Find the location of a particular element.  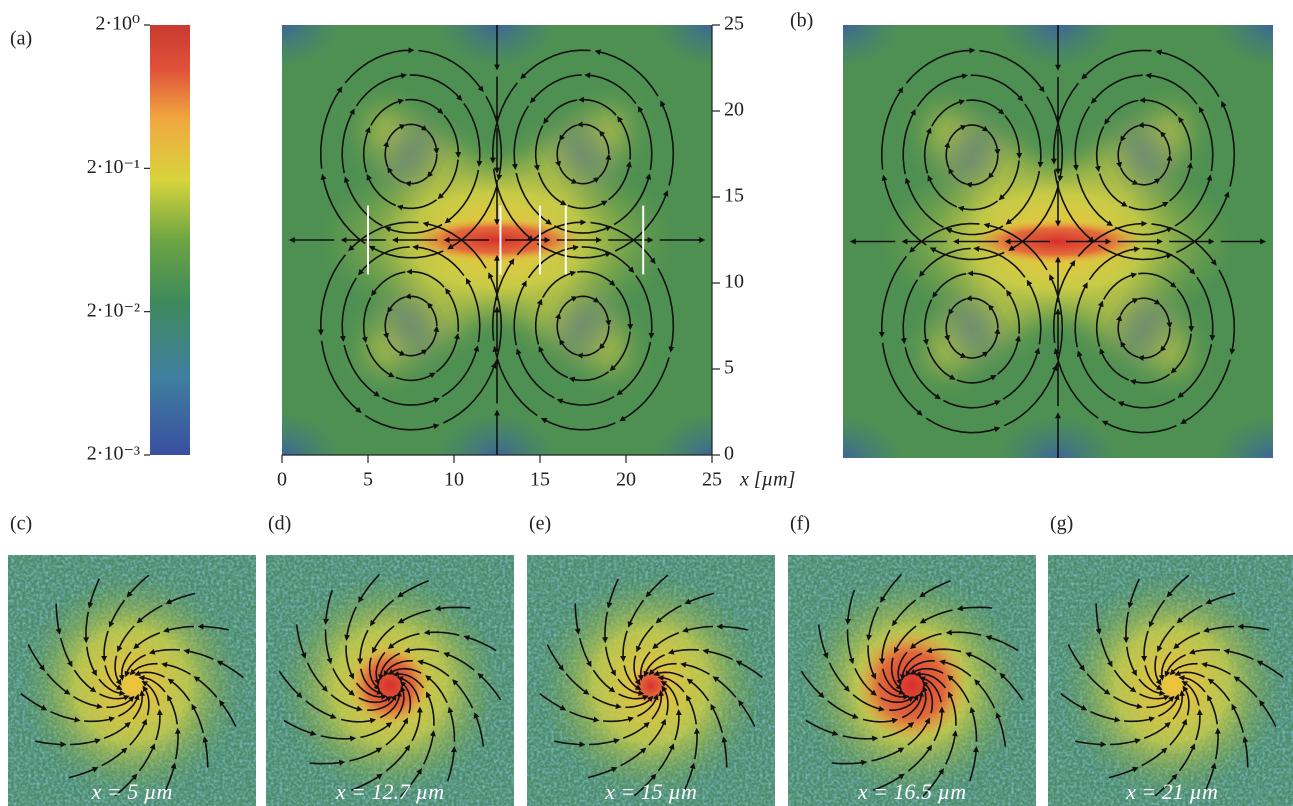

slice-glow is located at coordinates (132, 685).